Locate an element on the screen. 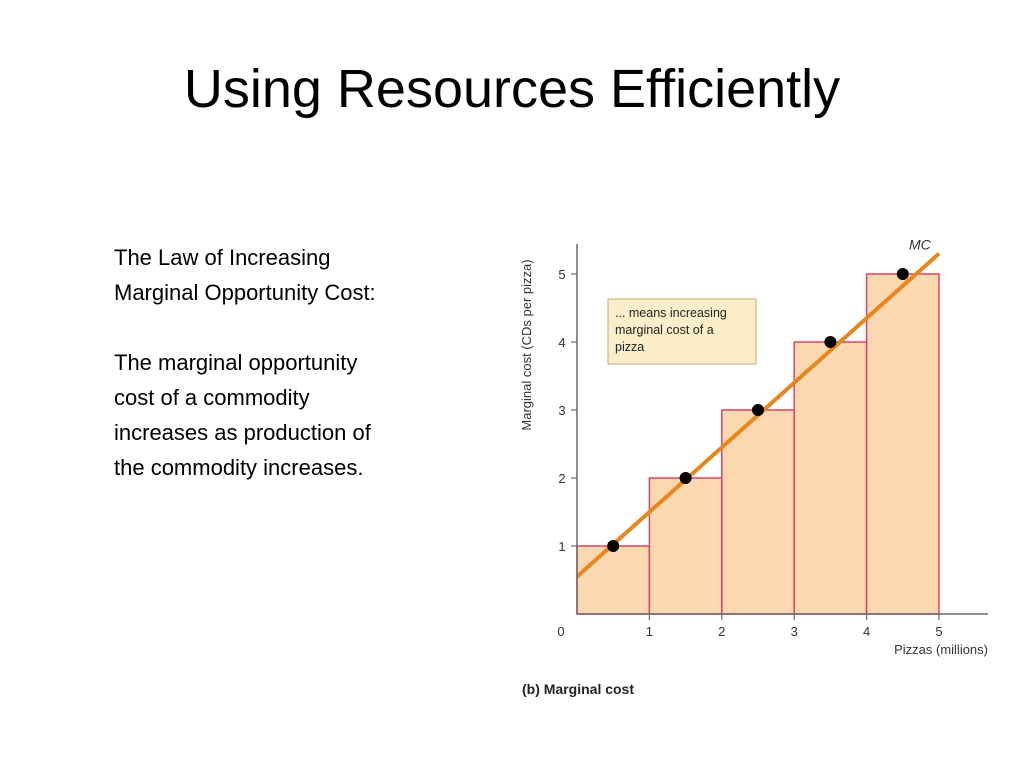  x-tick-label-3: 3 is located at coordinates (794, 631).